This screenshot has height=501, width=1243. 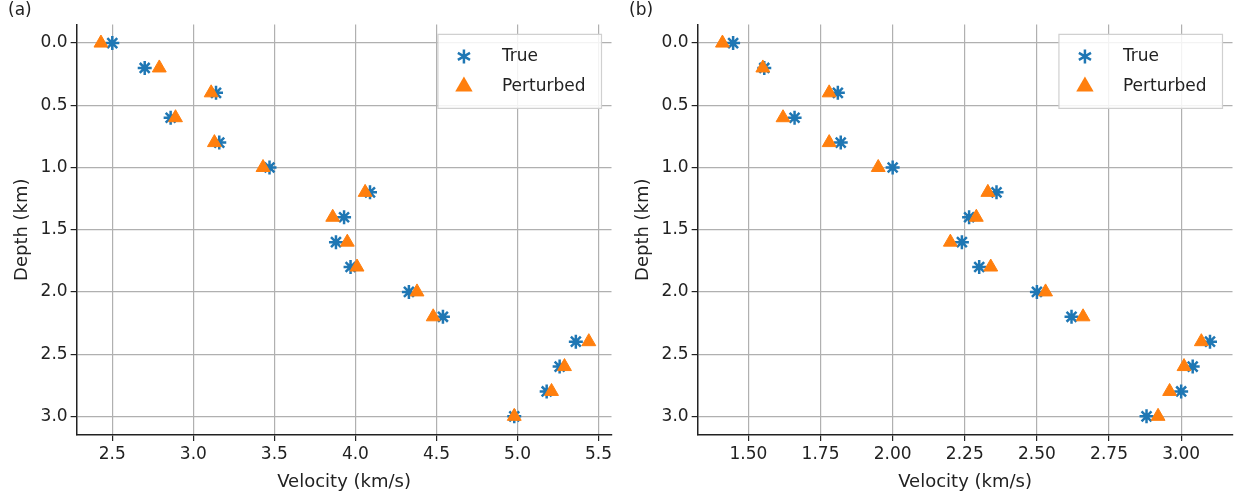 I want to click on x-tick-label: 3.0, so click(x=193, y=452).